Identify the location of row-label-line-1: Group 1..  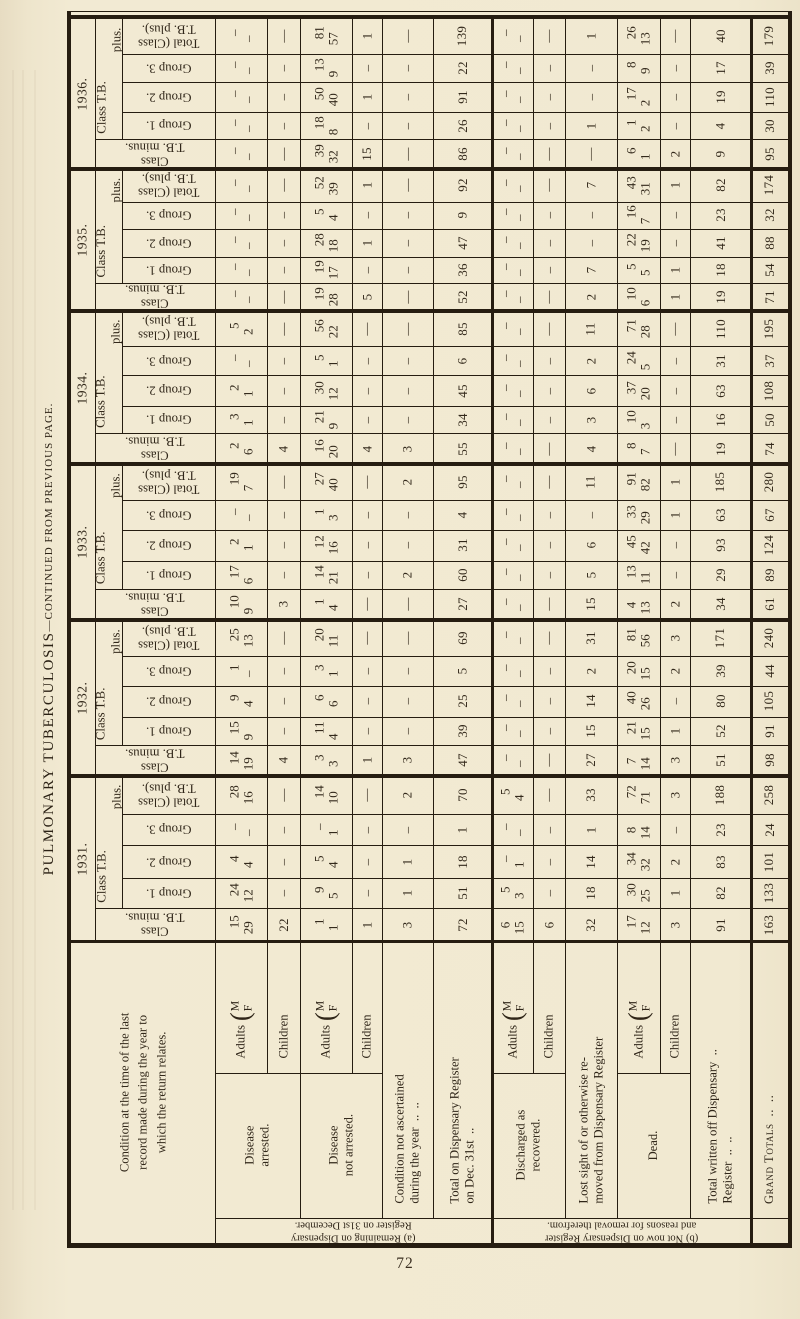
(168, 419).